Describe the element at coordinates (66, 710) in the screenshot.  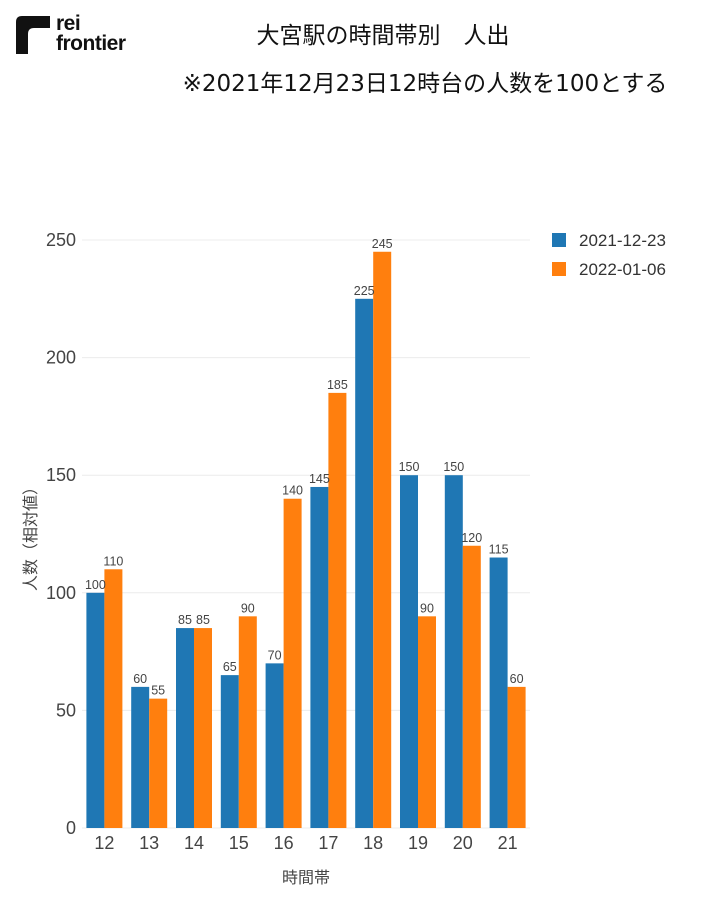
I see `y-tick-label: 50` at that location.